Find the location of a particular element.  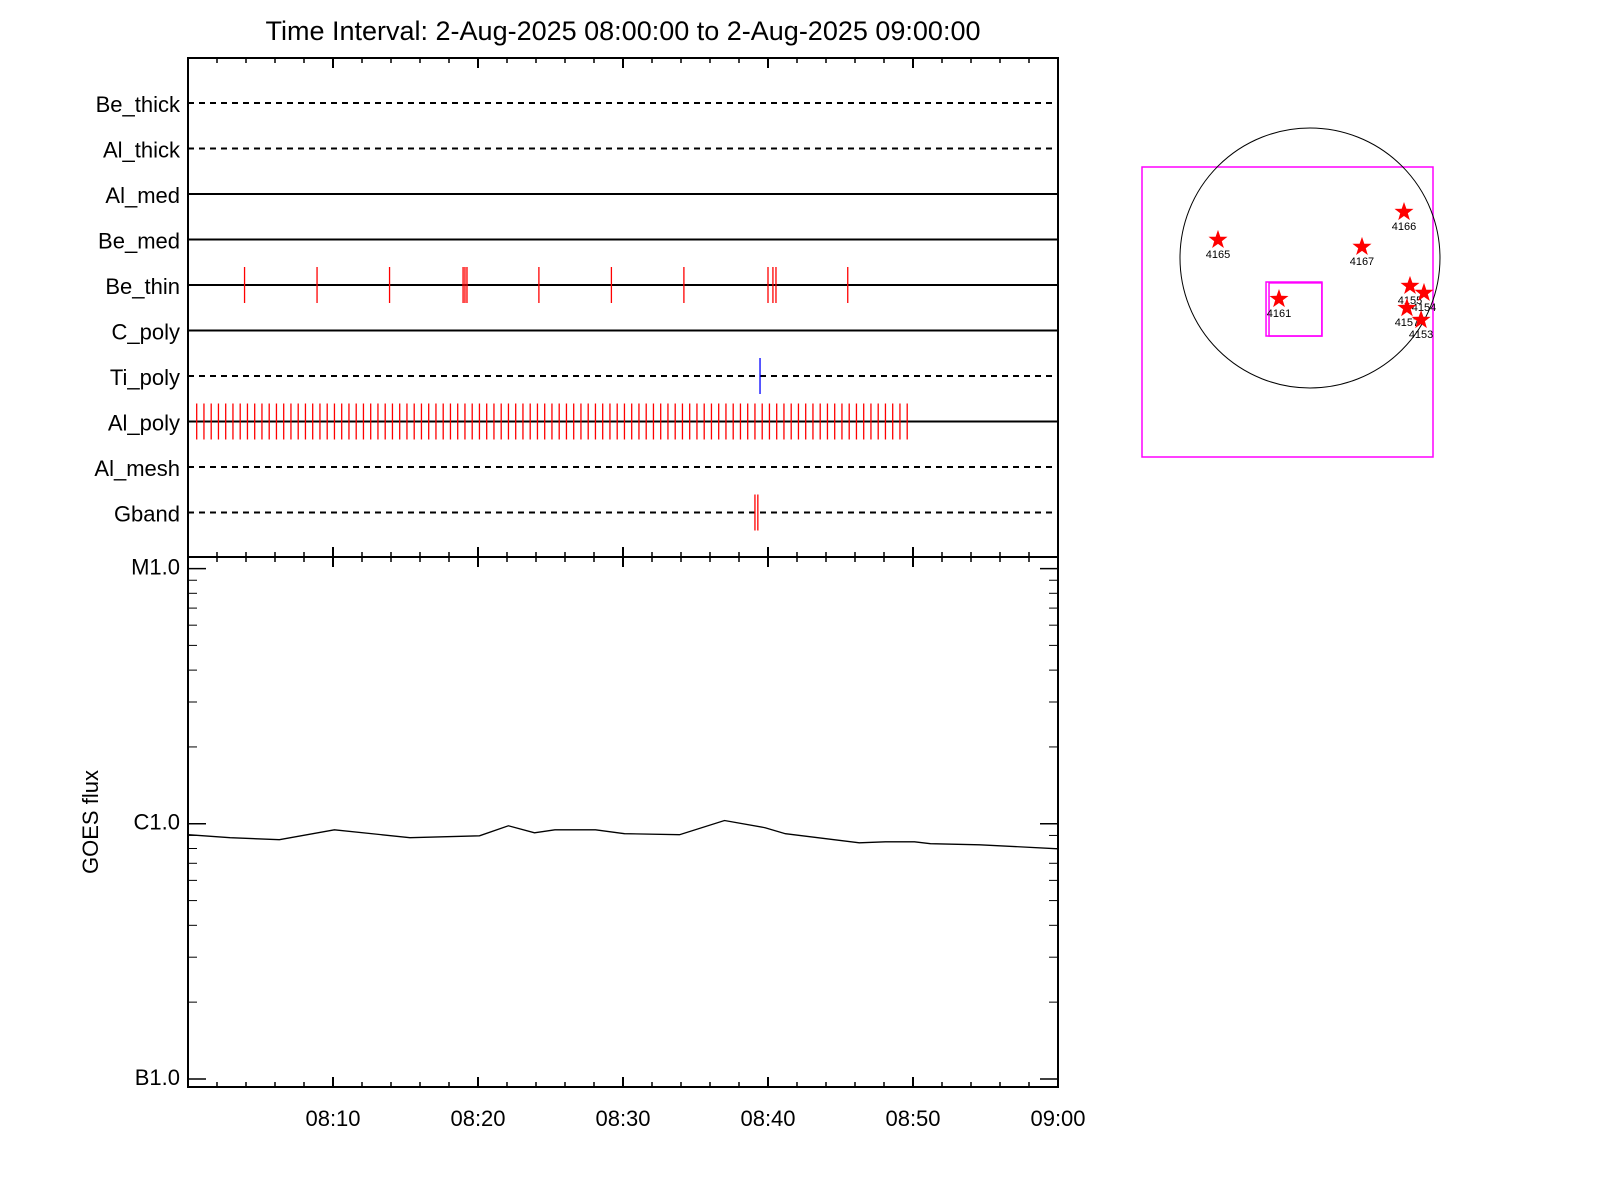

region-label: 4165 is located at coordinates (1218, 255).